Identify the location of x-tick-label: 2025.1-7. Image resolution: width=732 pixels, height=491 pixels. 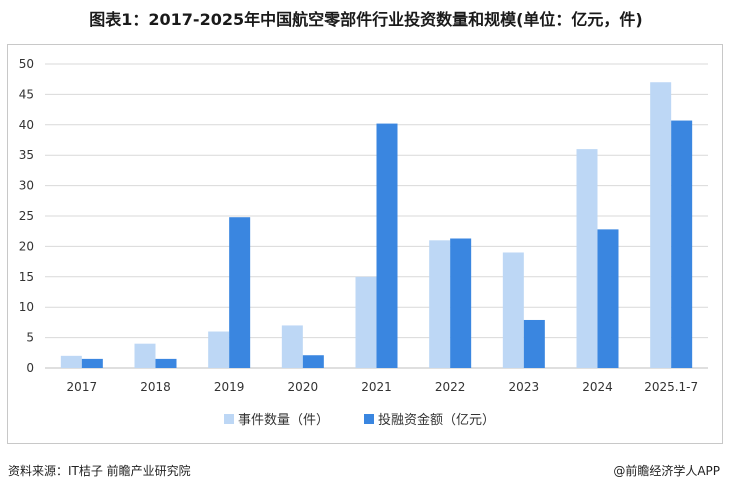
(671, 387).